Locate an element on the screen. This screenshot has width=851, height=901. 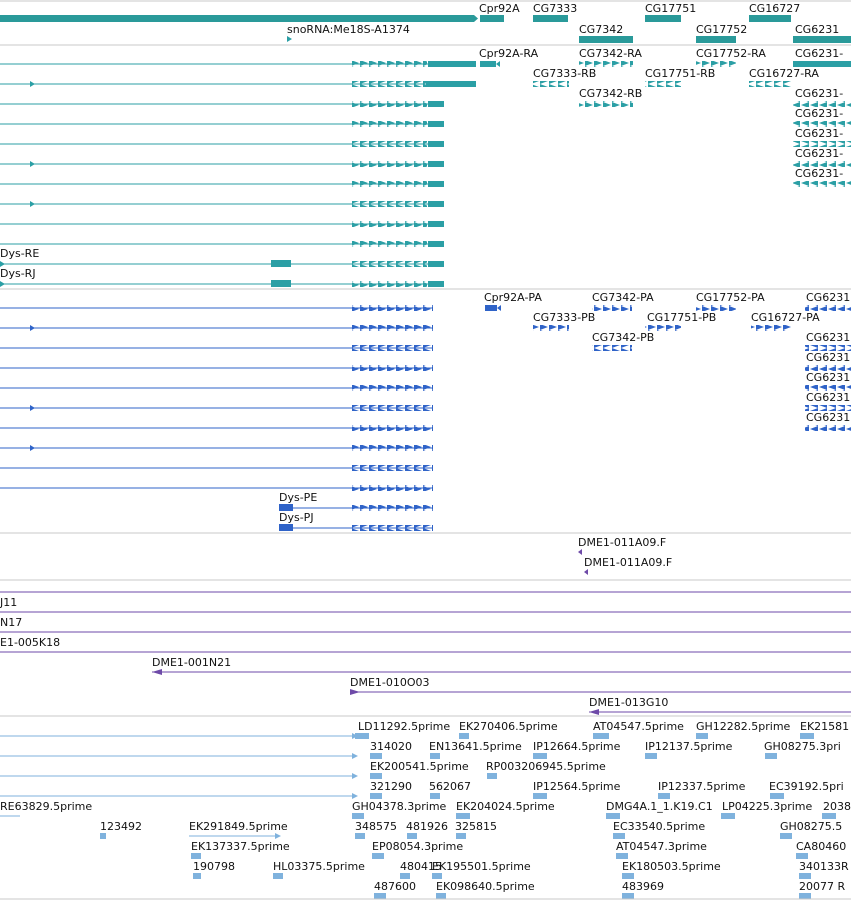
est-label: 483969 is located at coordinates (643, 886).